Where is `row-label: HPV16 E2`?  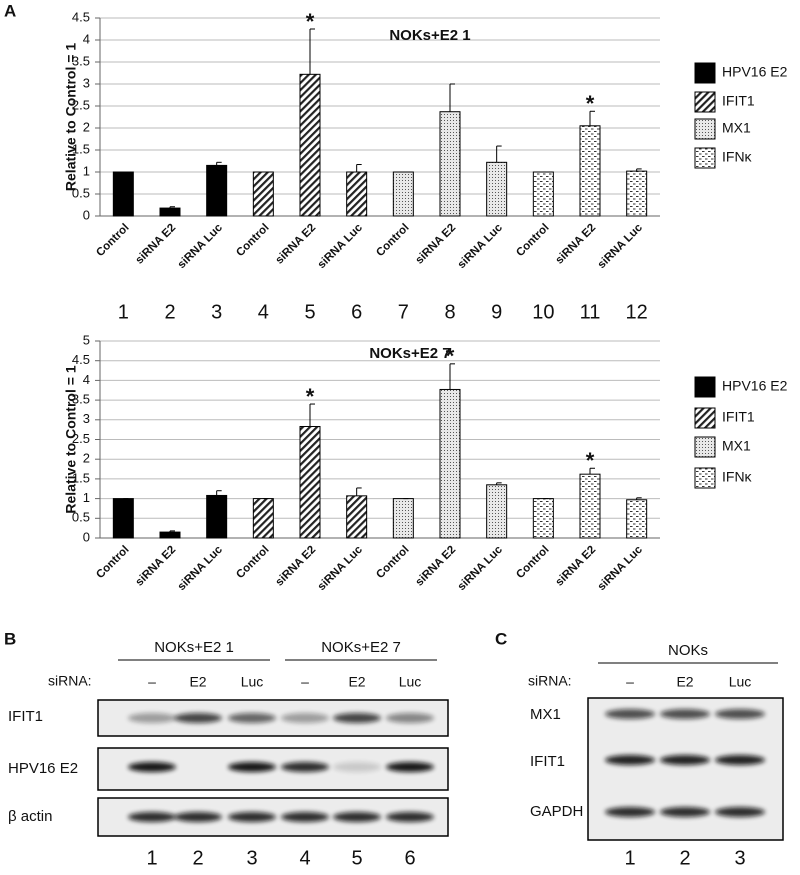 row-label: HPV16 E2 is located at coordinates (43, 768).